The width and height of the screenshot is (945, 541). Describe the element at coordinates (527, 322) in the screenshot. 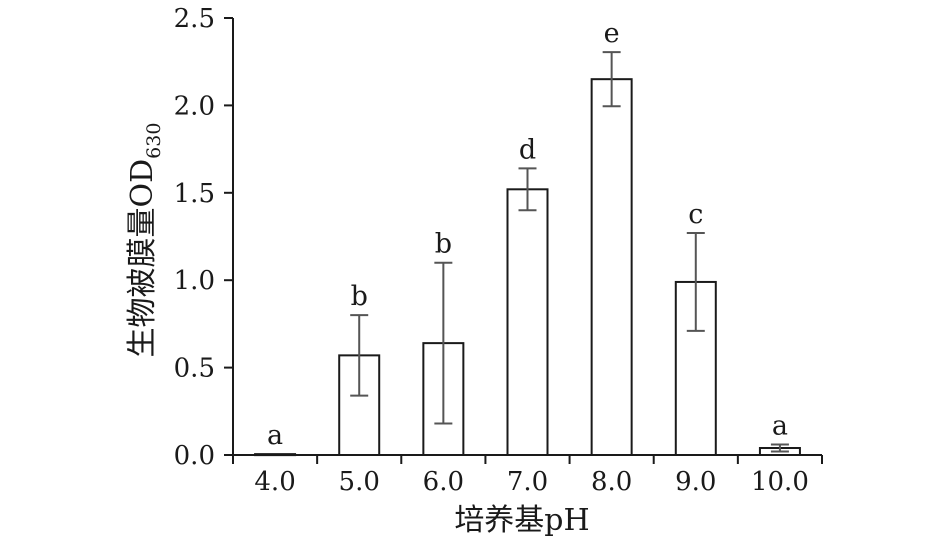

I see `bar-7.0` at that location.